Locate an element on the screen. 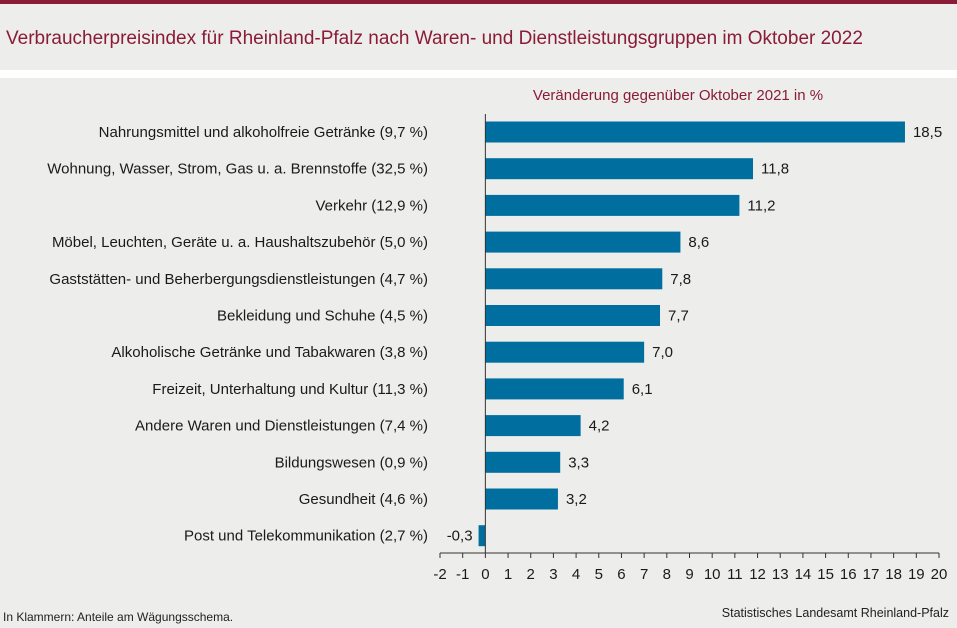  x-tick-label: 6 is located at coordinates (621, 574).